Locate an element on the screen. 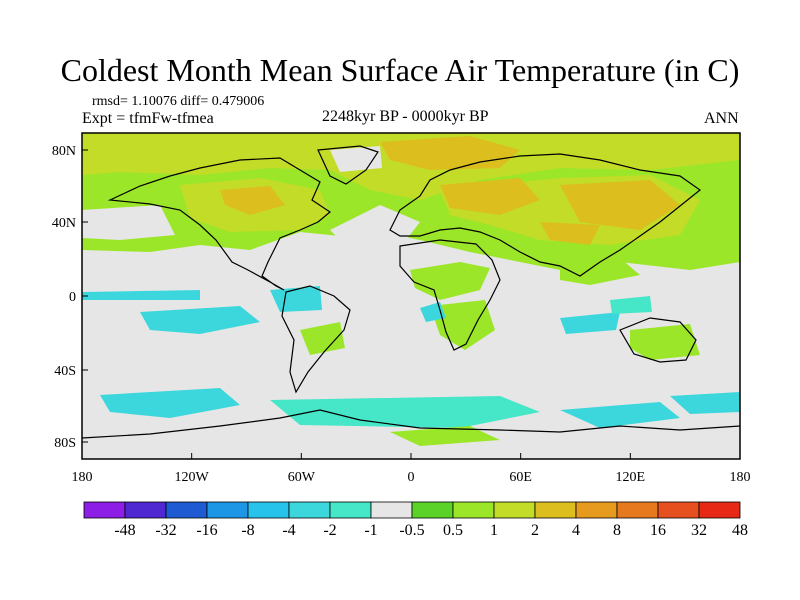 The width and height of the screenshot is (800, 600). lat-tick-label: 80S is located at coordinates (65, 443).